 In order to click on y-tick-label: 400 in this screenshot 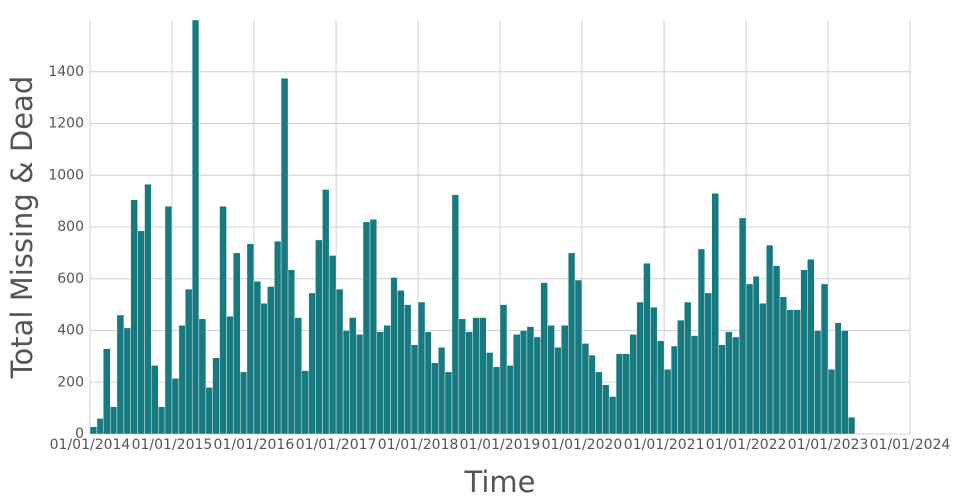, I will do `click(70, 331)`.